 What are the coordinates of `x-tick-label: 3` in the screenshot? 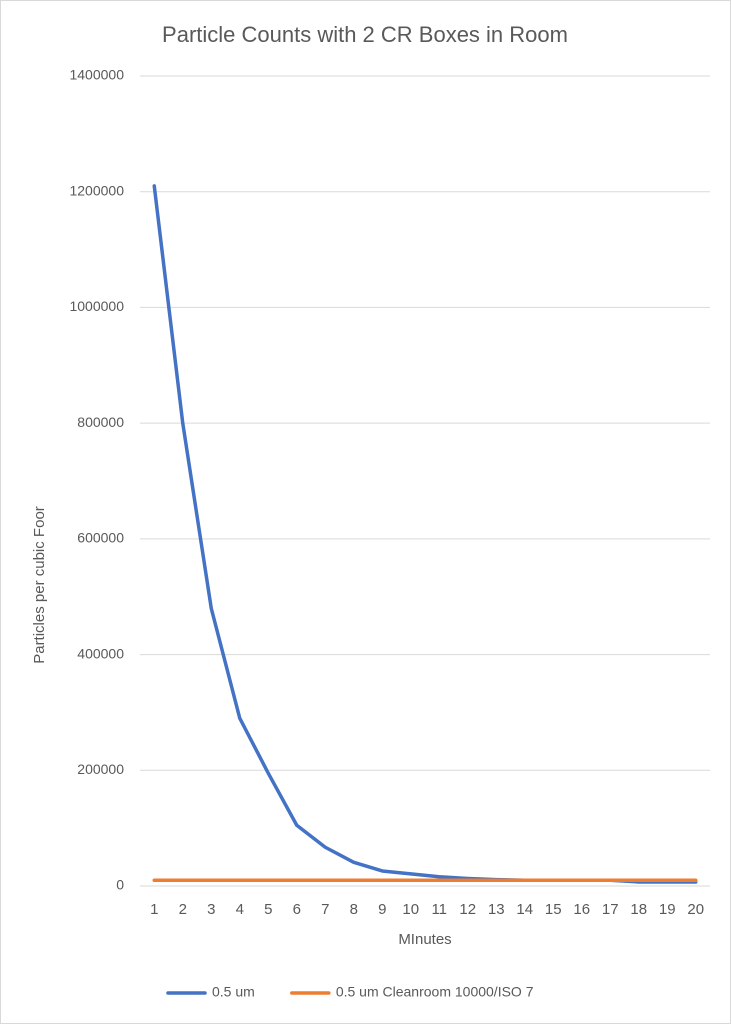 It's located at (211, 909).